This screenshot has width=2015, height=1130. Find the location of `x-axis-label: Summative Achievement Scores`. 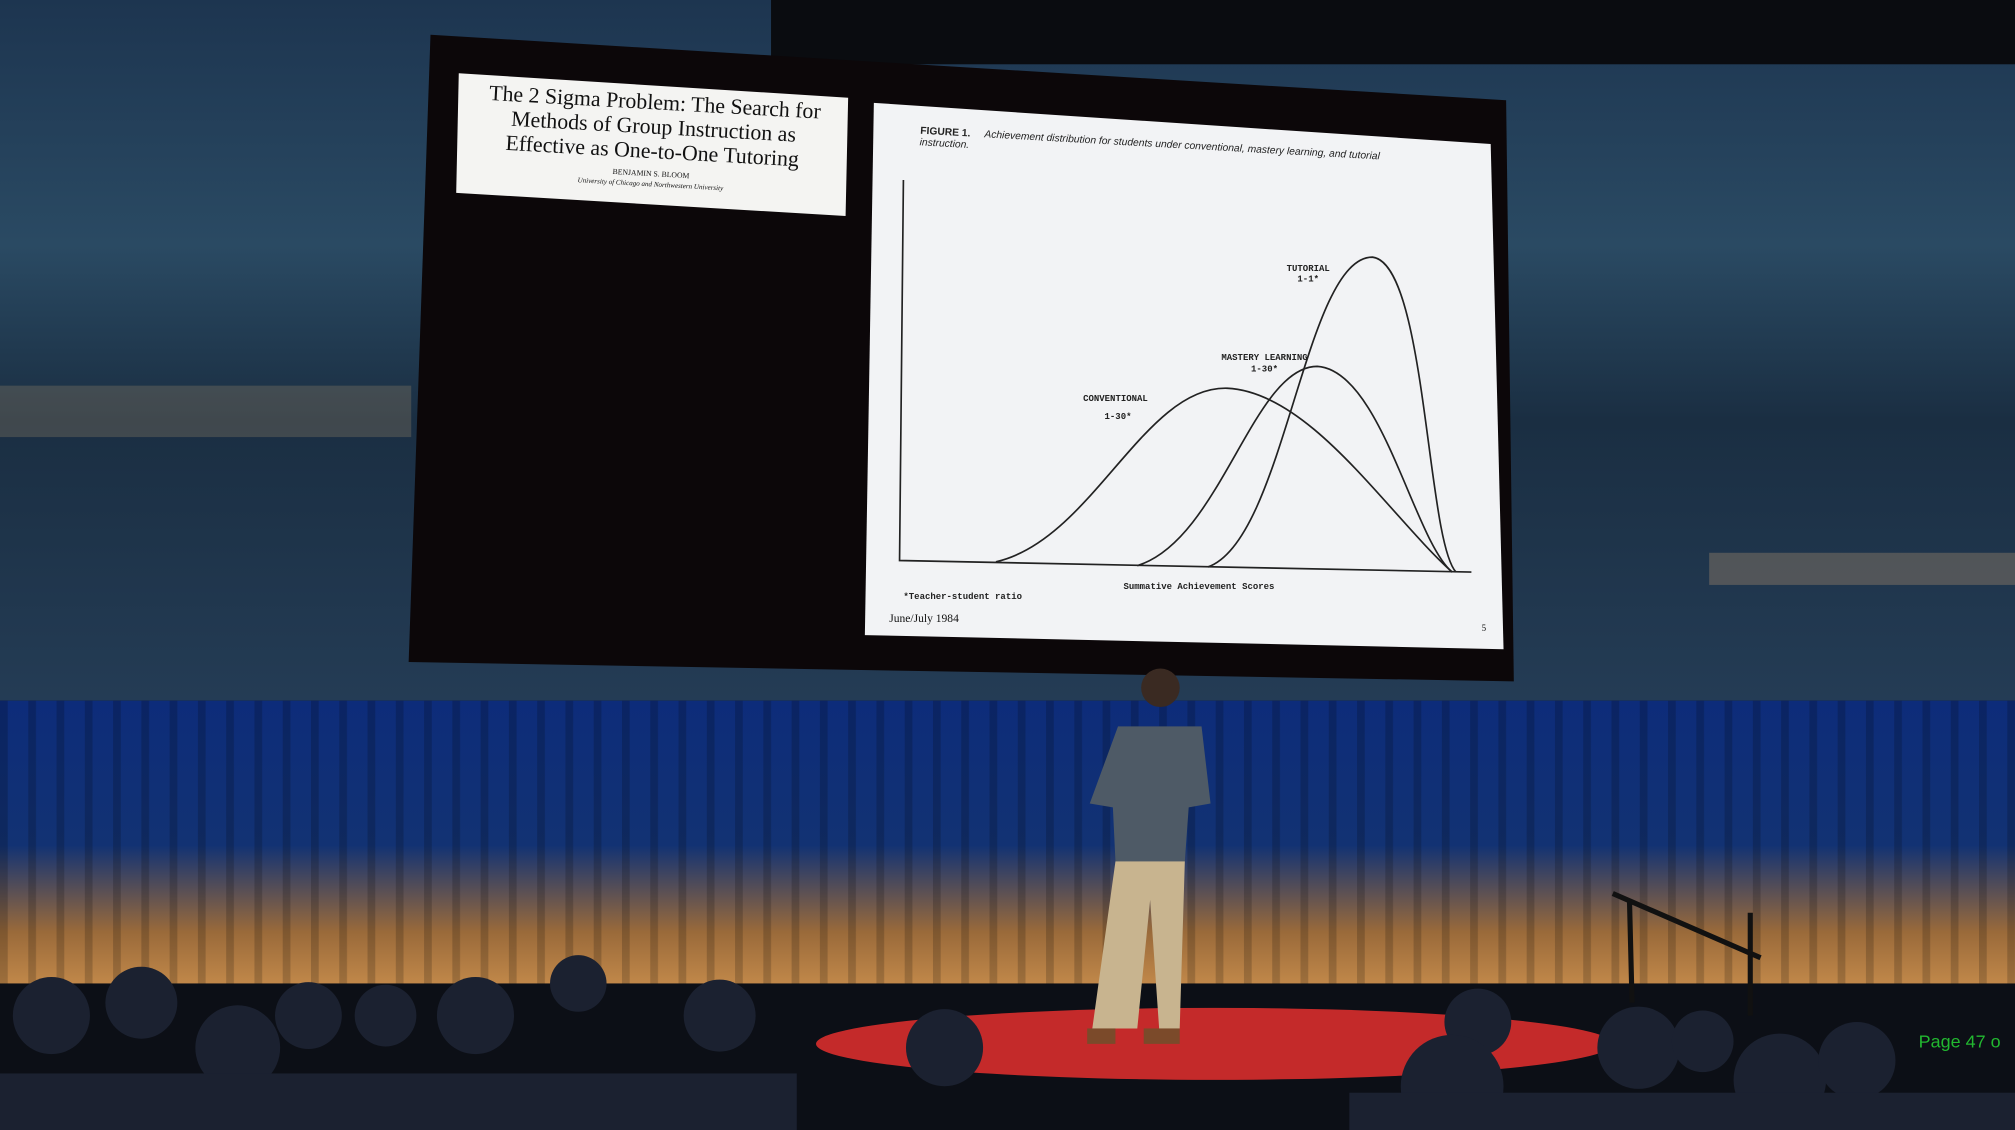

x-axis-label: Summative Achievement Scores is located at coordinates (1199, 587).